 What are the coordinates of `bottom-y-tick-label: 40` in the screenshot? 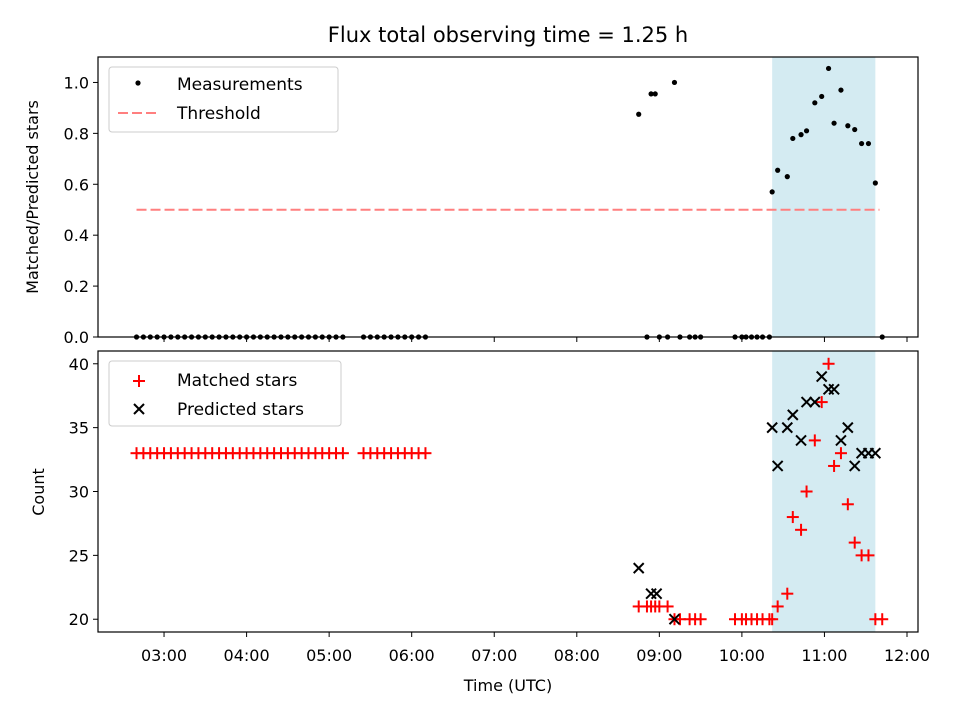 It's located at (79, 364).